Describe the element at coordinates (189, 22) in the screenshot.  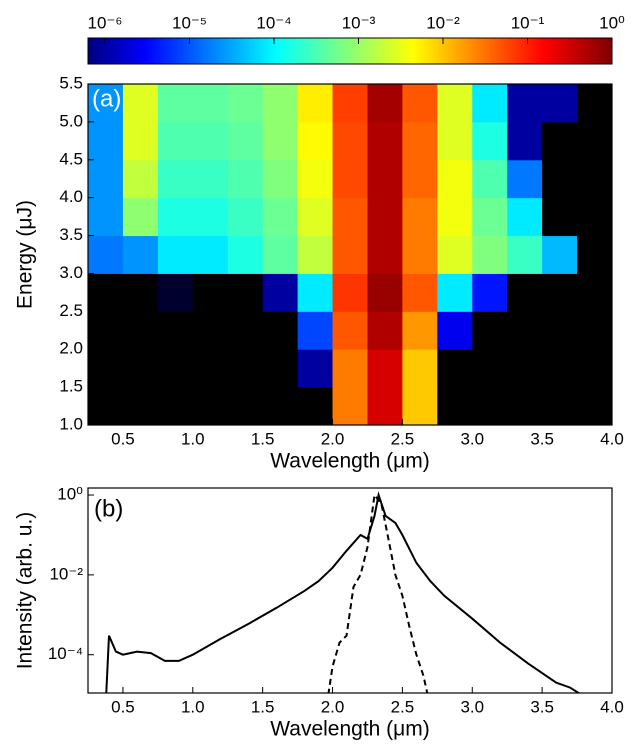
I see `colorbar-tick-label: 10⁻⁵` at that location.